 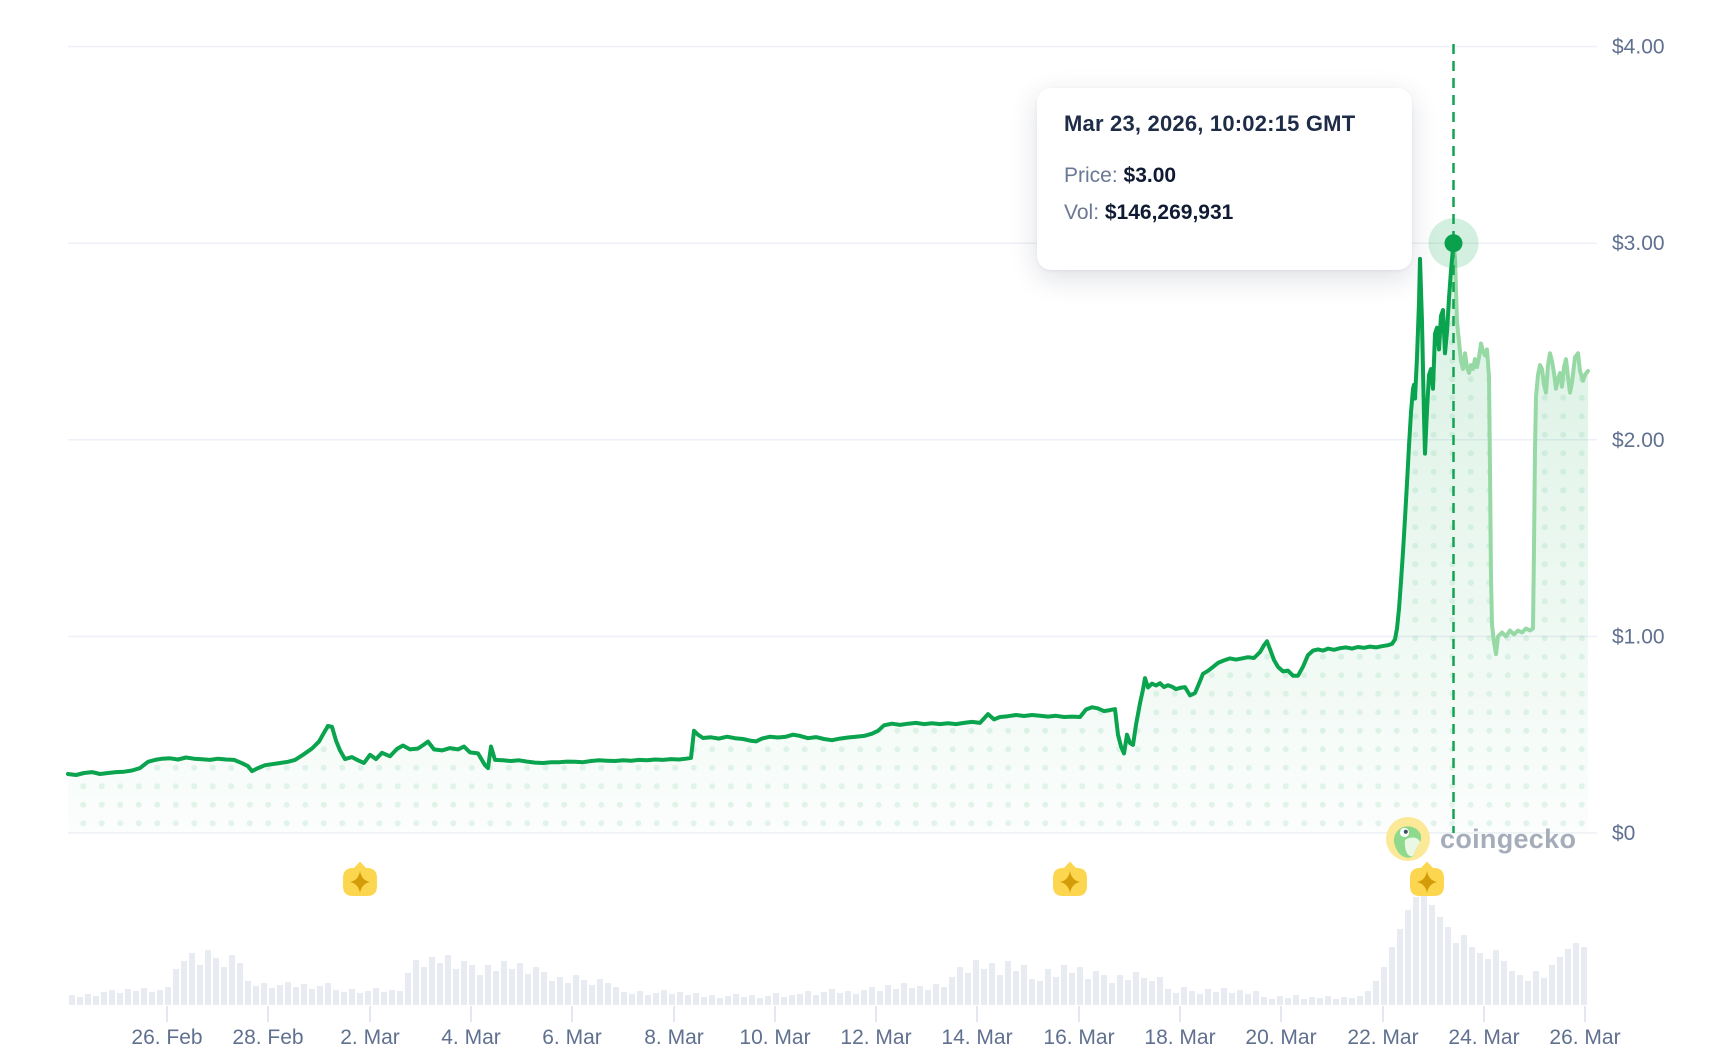 What do you see at coordinates (1179, 1037) in the screenshot?
I see `x-axis-label: 18. Mar` at bounding box center [1179, 1037].